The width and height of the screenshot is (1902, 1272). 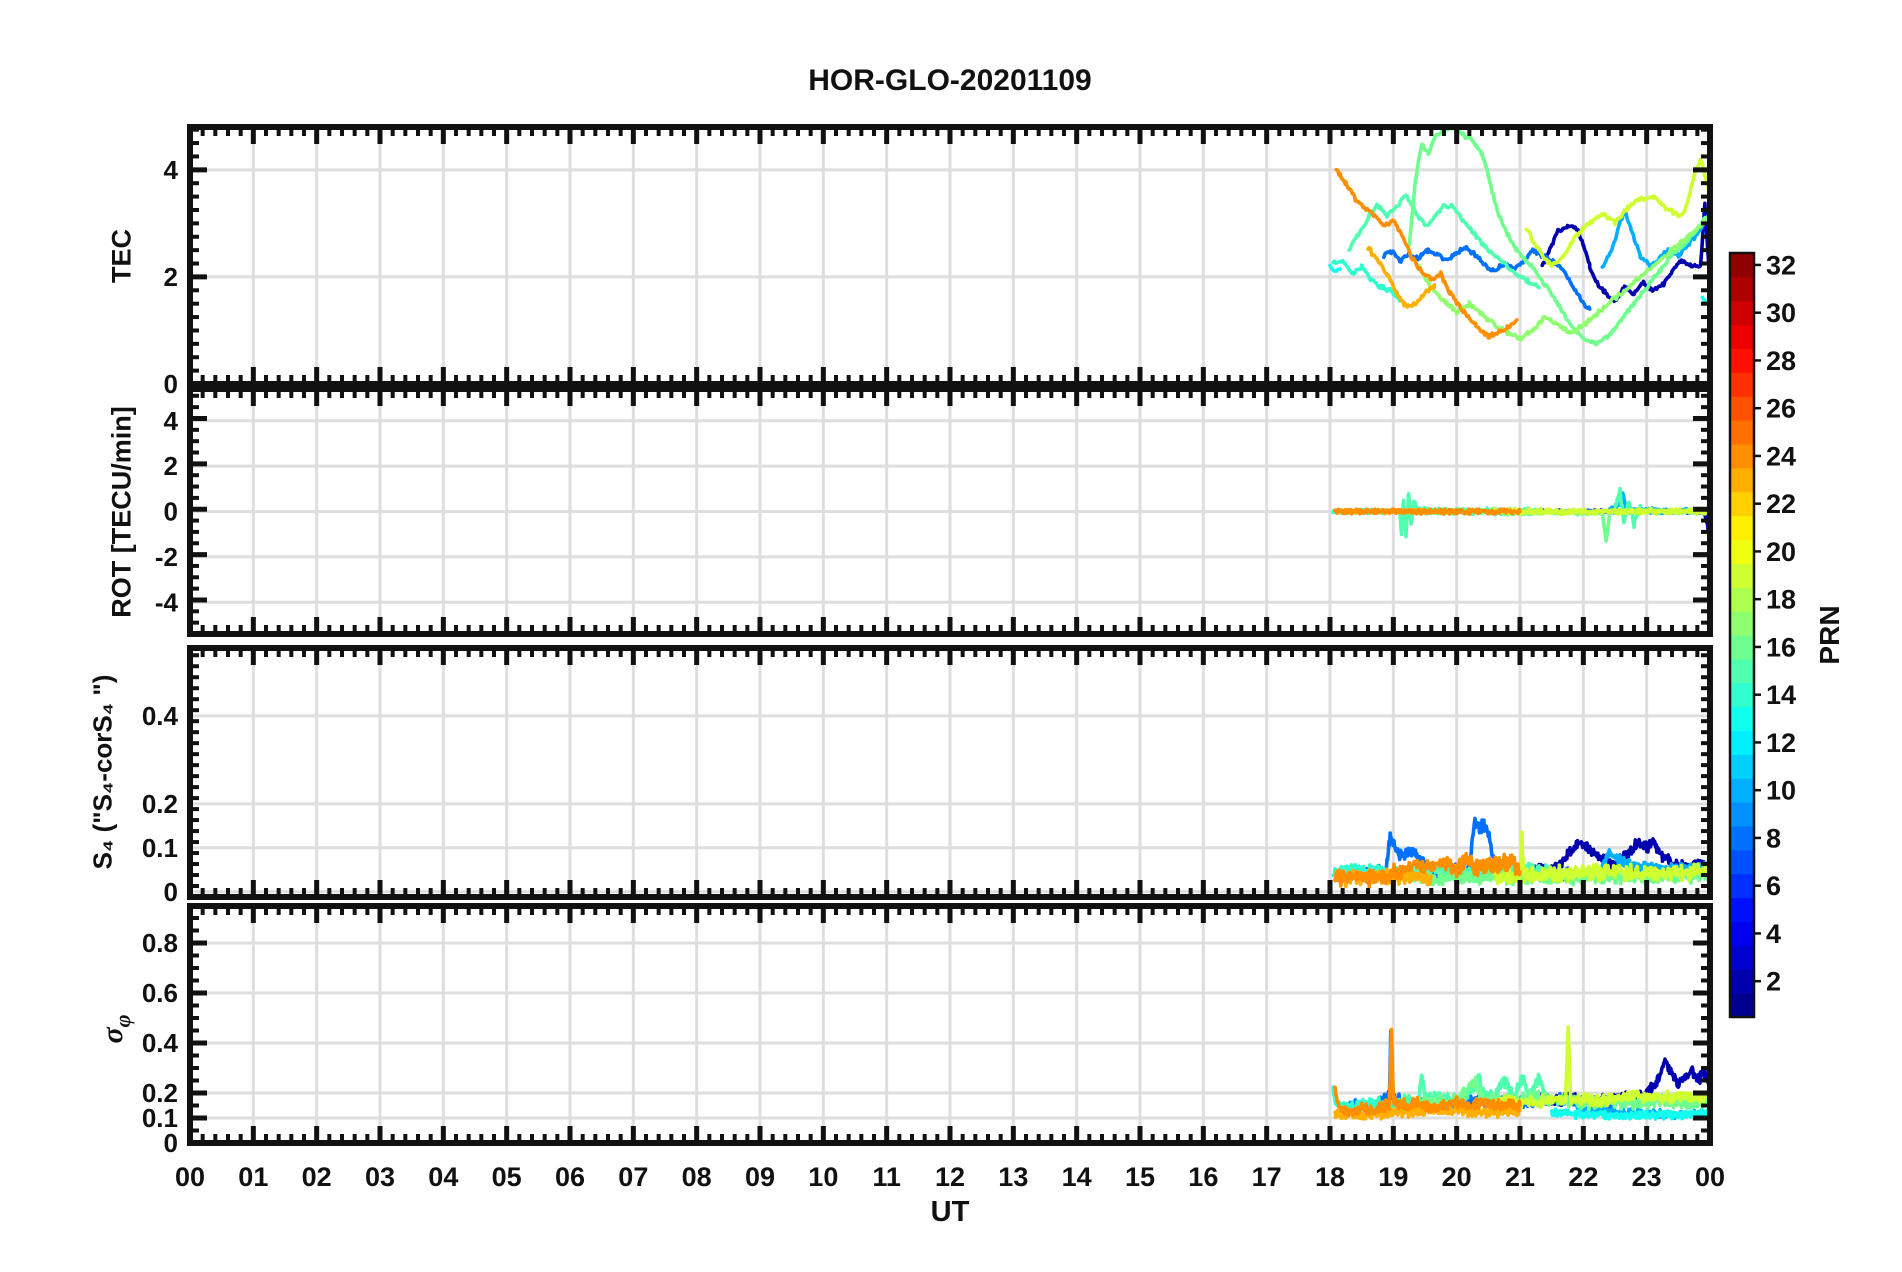 I want to click on colorbar-tick-label: 8, so click(x=1773, y=838).